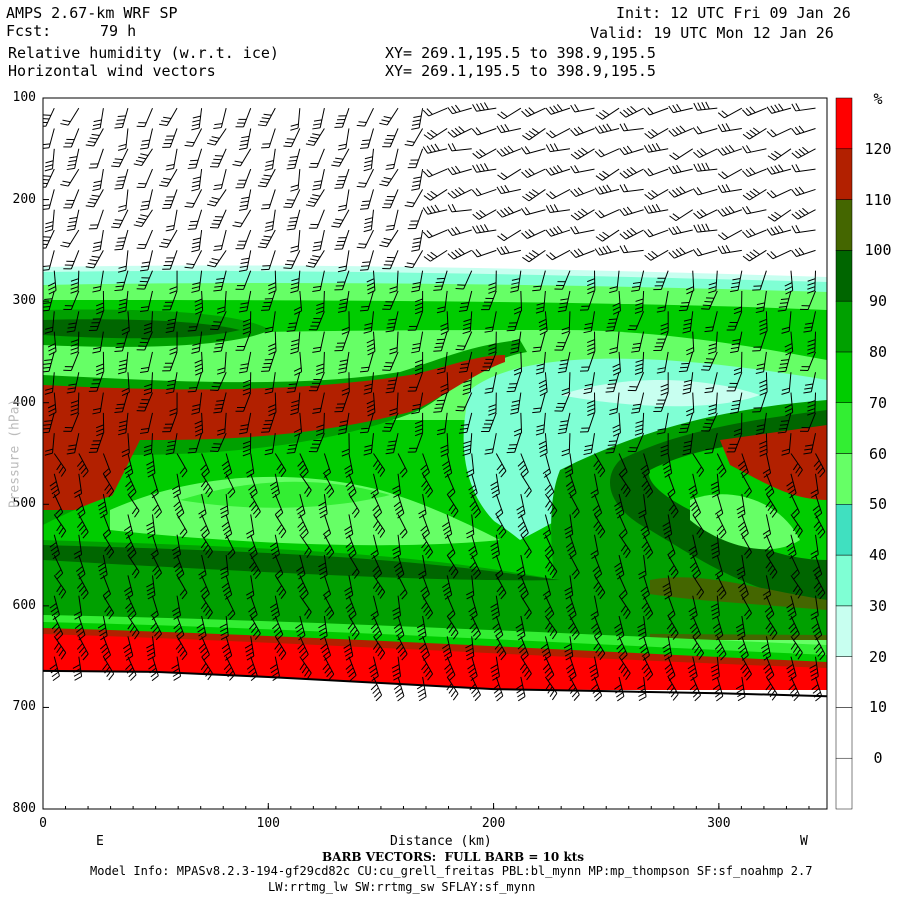 This screenshot has width=900, height=900. Describe the element at coordinates (733, 13) in the screenshot. I see `init-time: Init: 12 UTC Fri 09 Jan 26` at that location.